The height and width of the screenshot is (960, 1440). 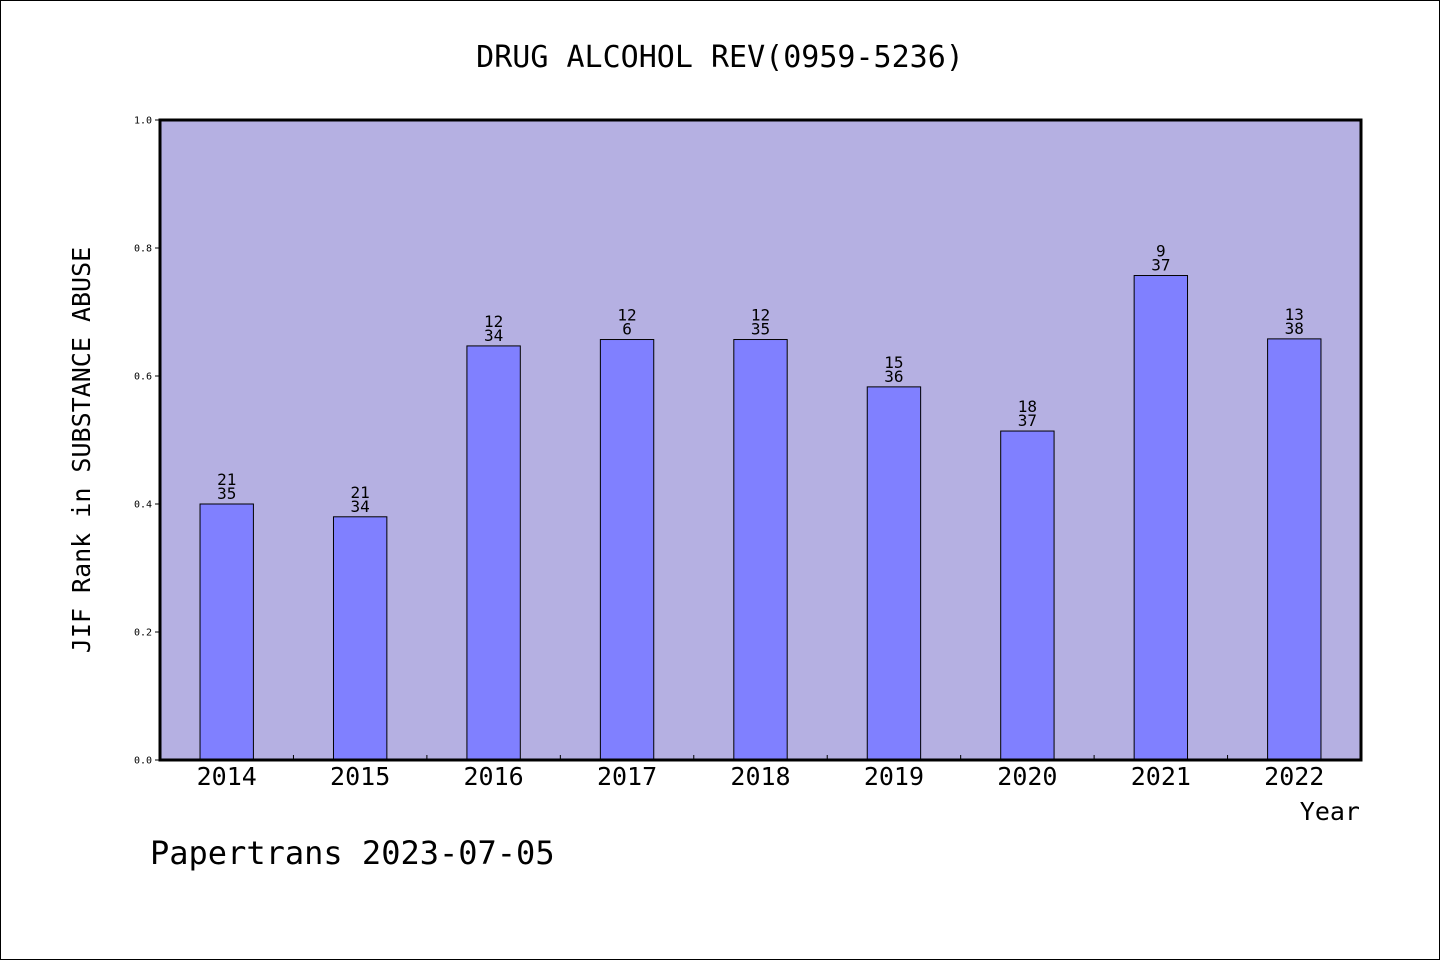 I want to click on bar-label-top: 18, so click(x=1027, y=406).